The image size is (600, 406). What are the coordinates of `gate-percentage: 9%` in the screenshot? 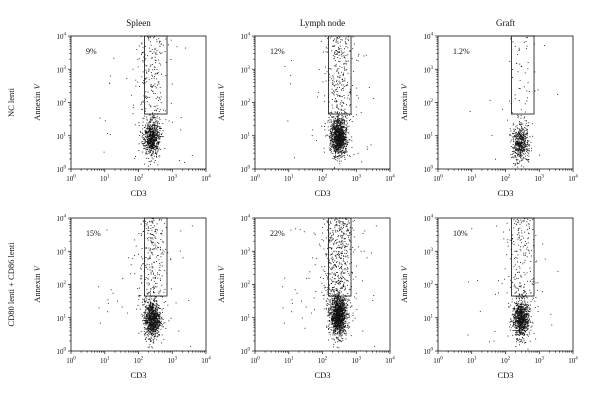 It's located at (91, 51).